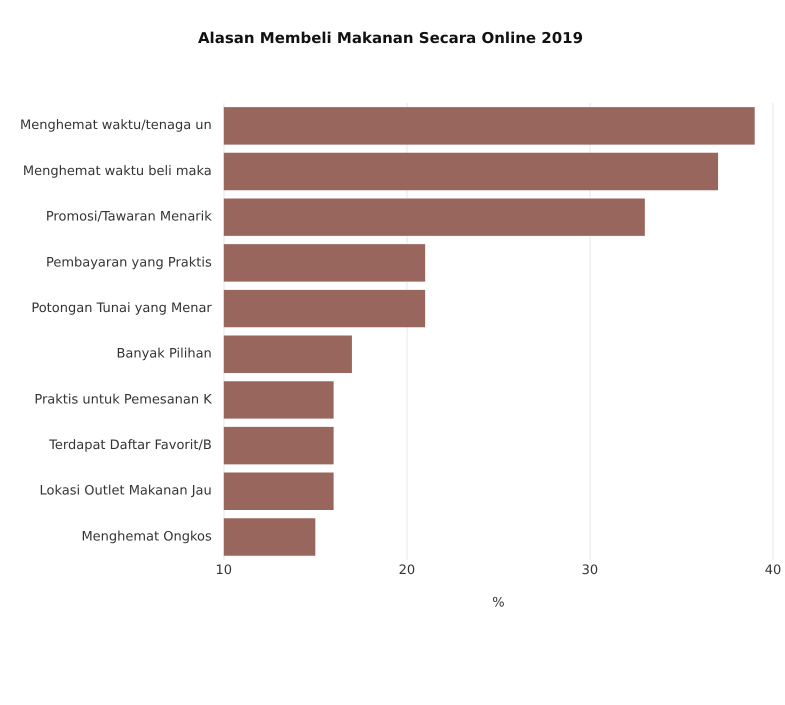 The image size is (785, 705). Describe the element at coordinates (498, 603) in the screenshot. I see `x-axis-title: %` at that location.